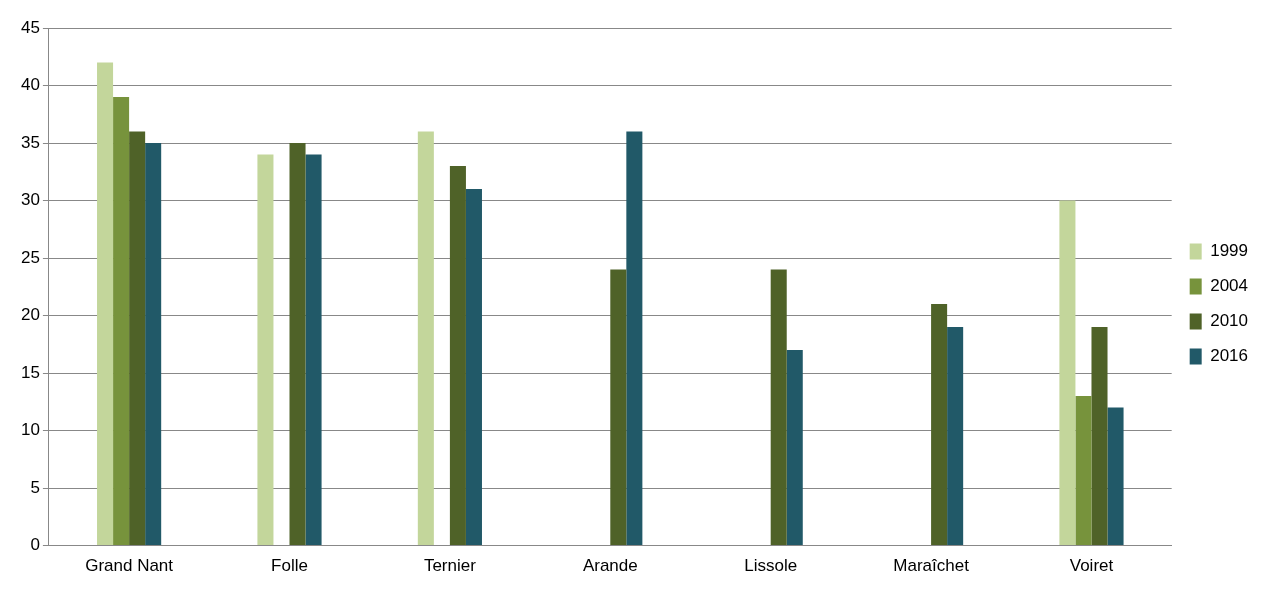  What do you see at coordinates (129, 566) in the screenshot?
I see `x-tick-label: Grand Nant` at bounding box center [129, 566].